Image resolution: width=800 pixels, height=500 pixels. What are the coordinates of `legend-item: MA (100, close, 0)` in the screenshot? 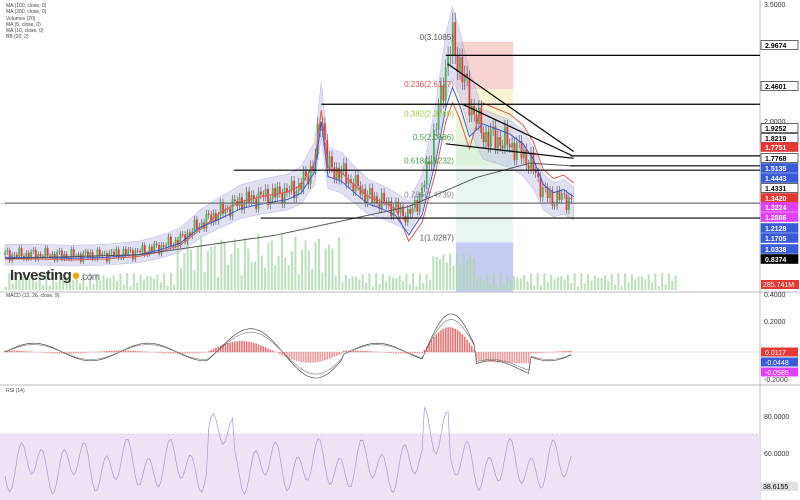 It's located at (26, 6).